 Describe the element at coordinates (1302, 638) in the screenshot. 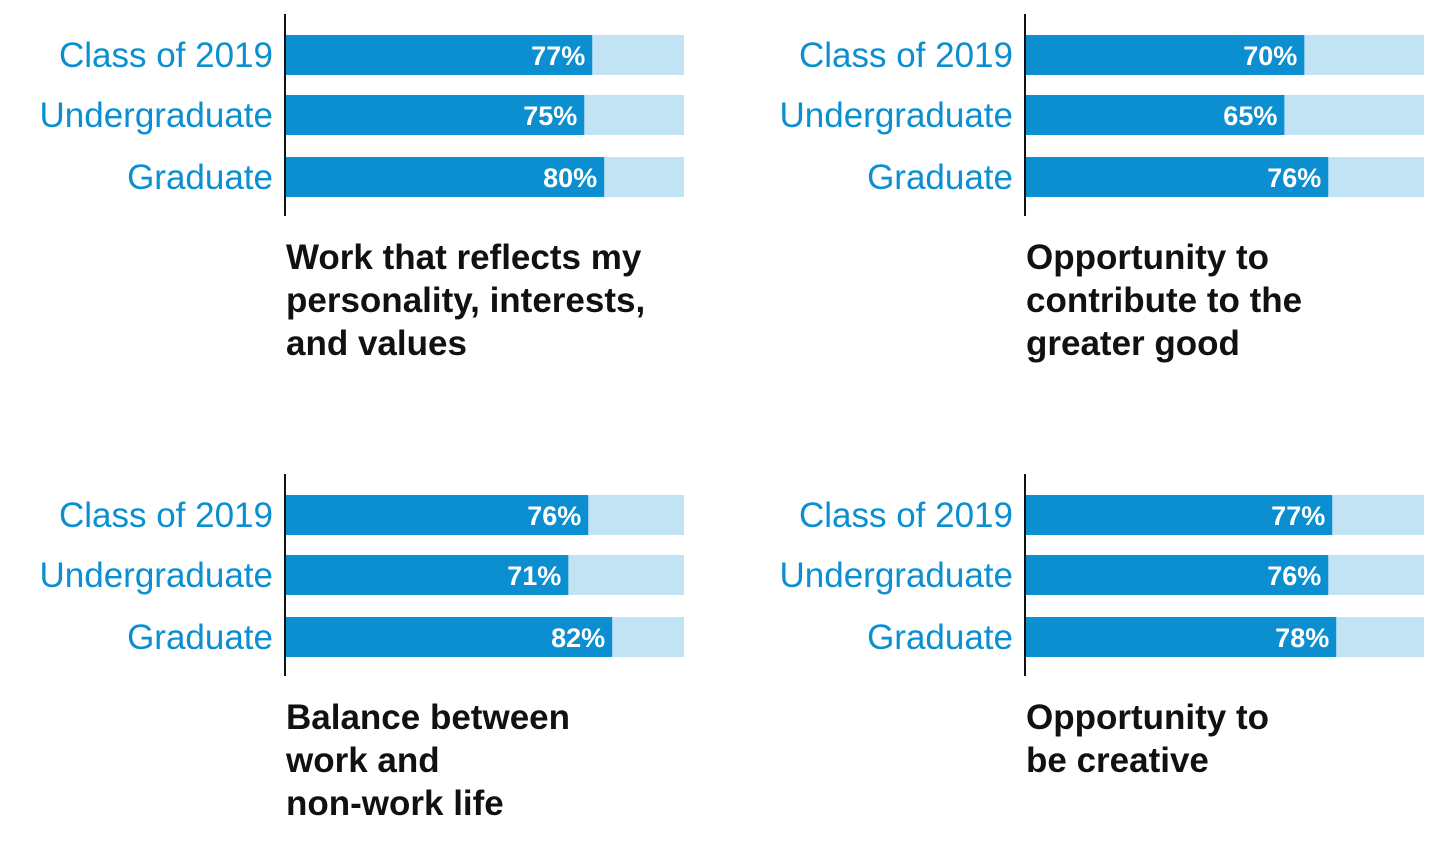

I see `value-label: 78%` at that location.